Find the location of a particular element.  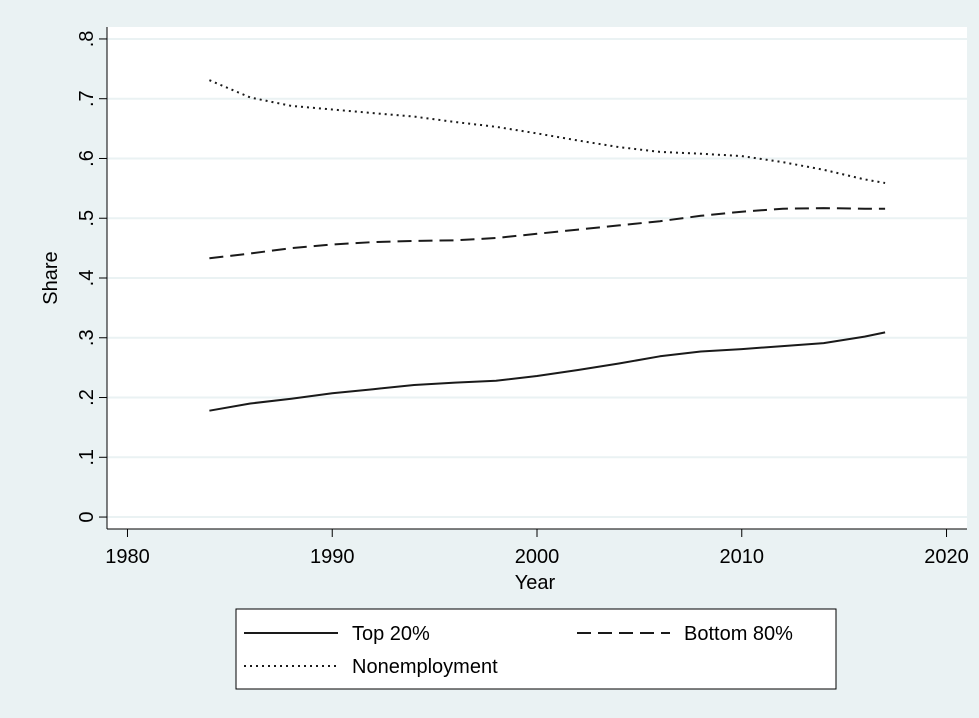

y-tick-label: .2 is located at coordinates (87, 397).